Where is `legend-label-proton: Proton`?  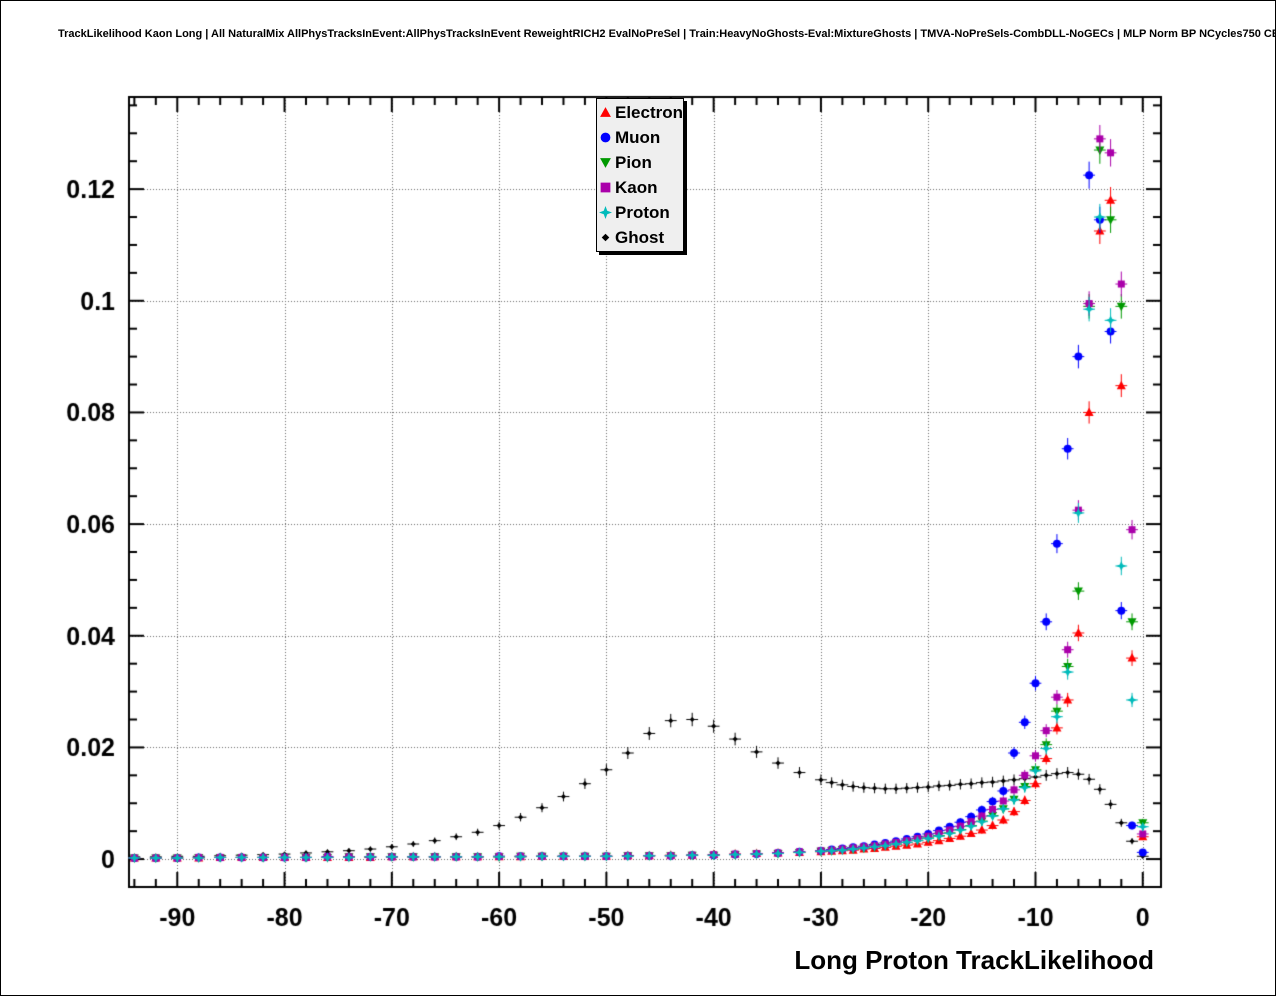 legend-label-proton: Proton is located at coordinates (642, 212).